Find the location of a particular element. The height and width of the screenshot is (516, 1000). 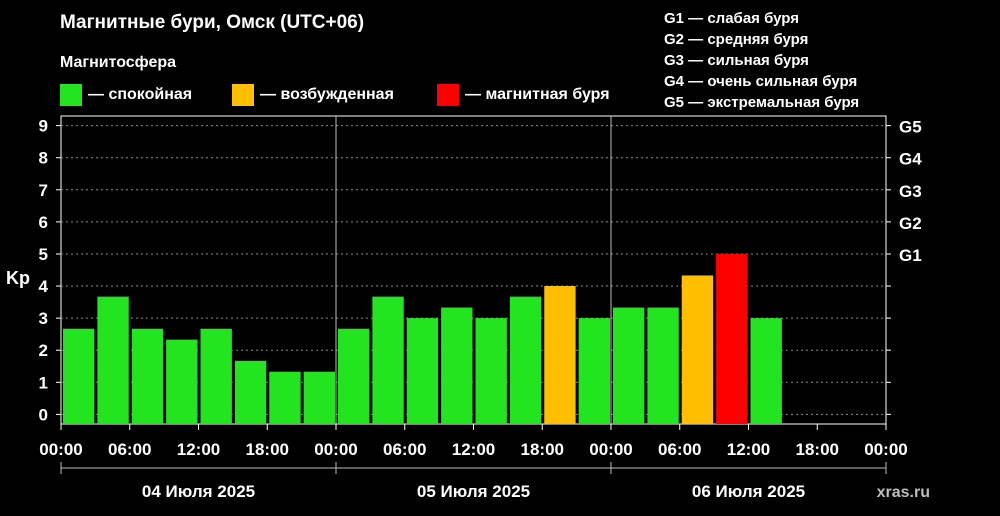

g-tick-label: G2 is located at coordinates (910, 223).